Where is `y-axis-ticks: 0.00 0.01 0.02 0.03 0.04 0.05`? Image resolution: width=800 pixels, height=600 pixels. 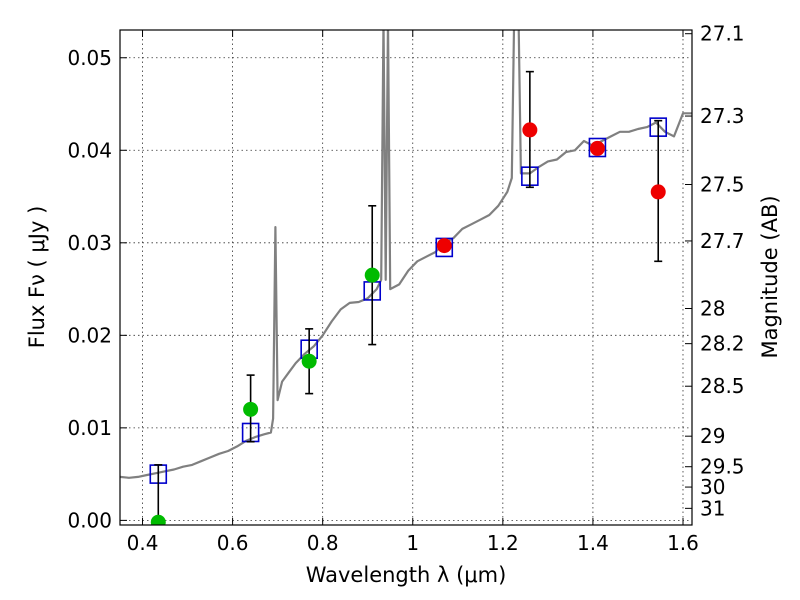 y-axis-ticks: 0.00 0.01 0.02 0.03 0.04 0.05 is located at coordinates (97, 289).